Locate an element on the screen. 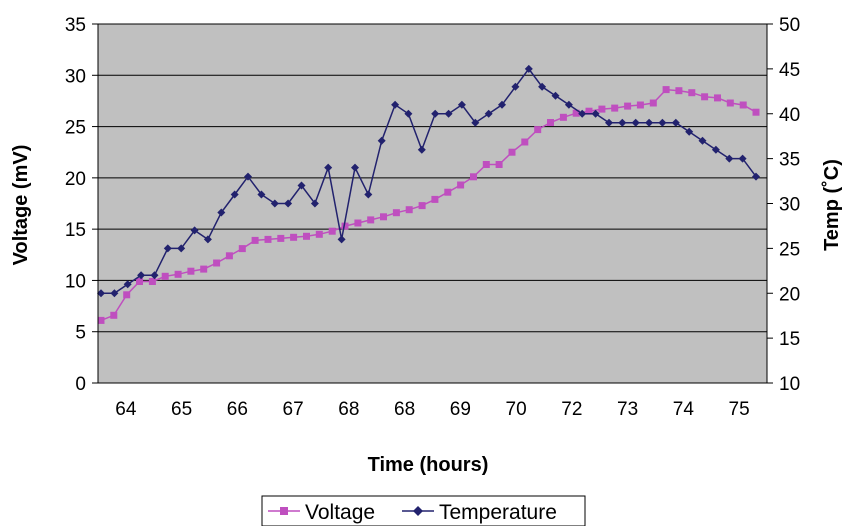  x-tick-label: 70 is located at coordinates (516, 409).